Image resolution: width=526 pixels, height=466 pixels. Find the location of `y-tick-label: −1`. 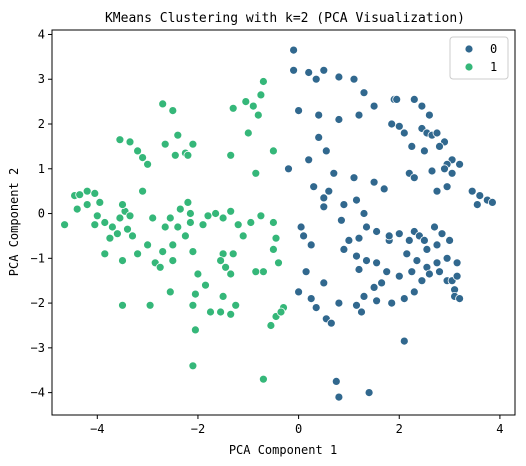

y-tick-label: −1 is located at coordinates (38, 258).